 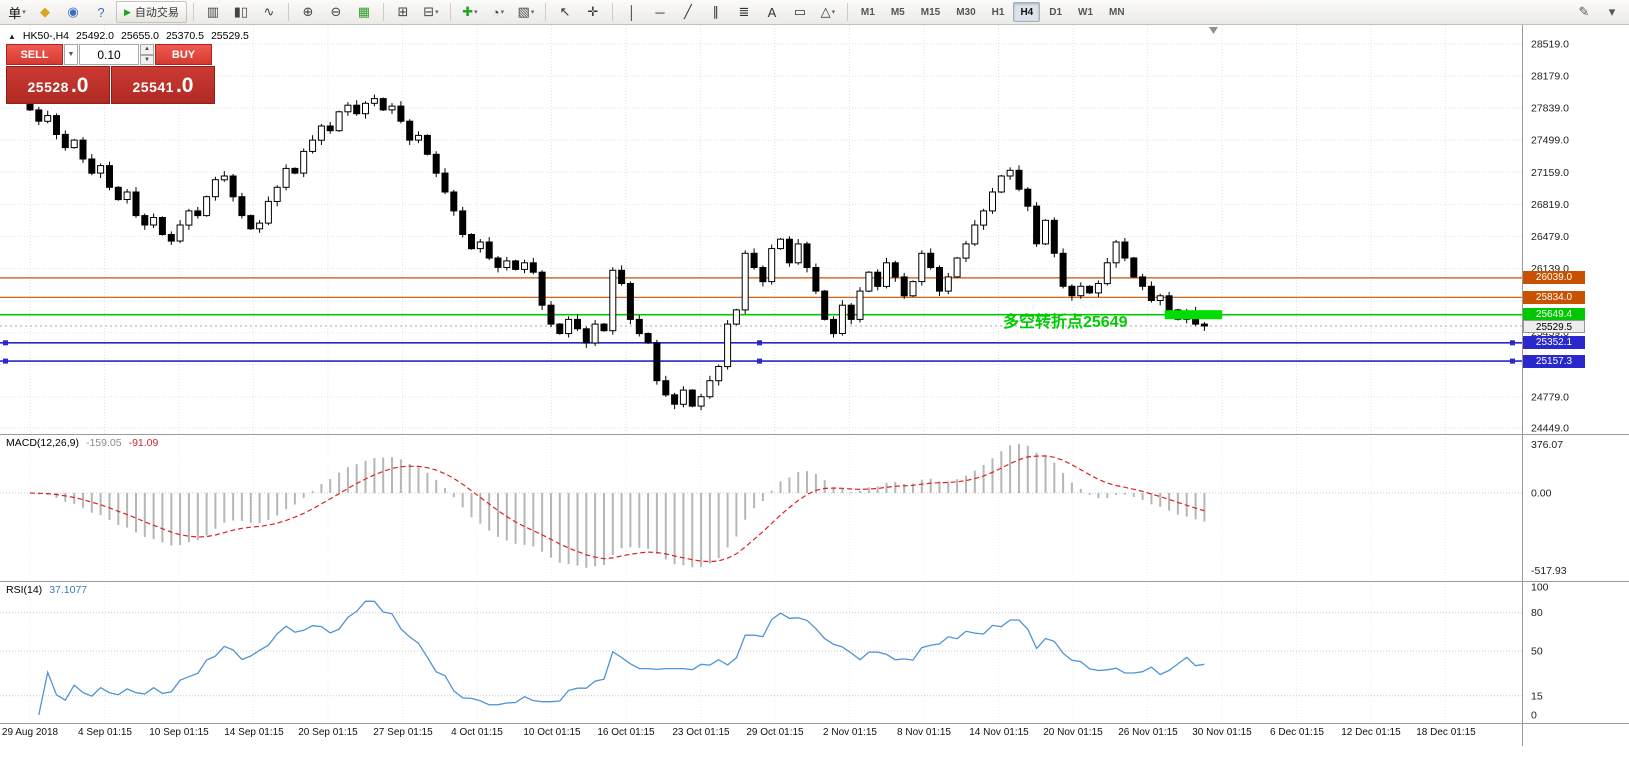 I want to click on time-axis-label: 8 Nov 01:15, so click(x=924, y=732).